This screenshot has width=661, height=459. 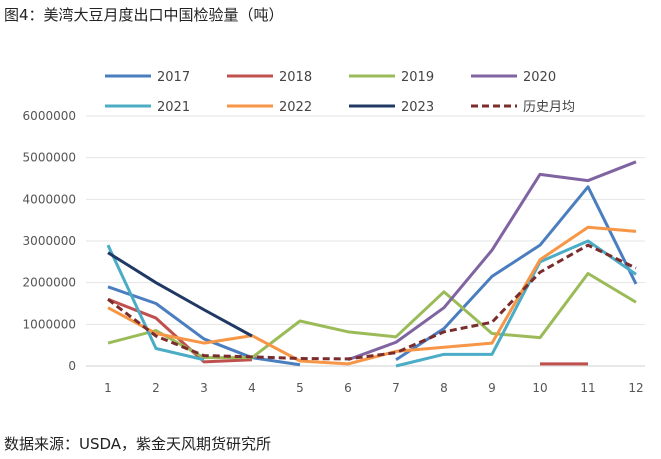 What do you see at coordinates (180, 330) in the screenshot?
I see `series-line-2018` at bounding box center [180, 330].